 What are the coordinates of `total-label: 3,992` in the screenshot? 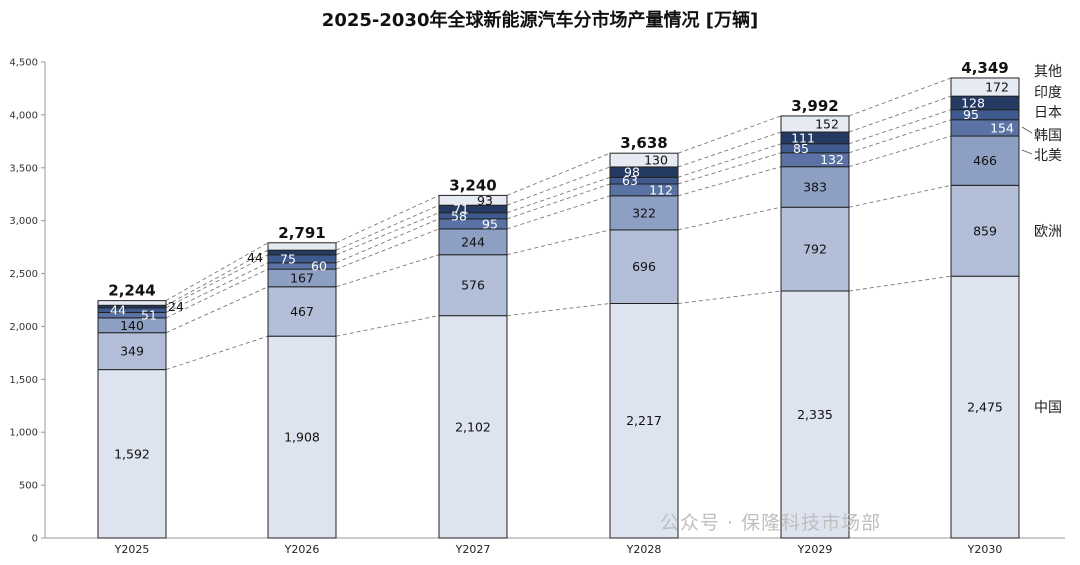 It's located at (814, 106).